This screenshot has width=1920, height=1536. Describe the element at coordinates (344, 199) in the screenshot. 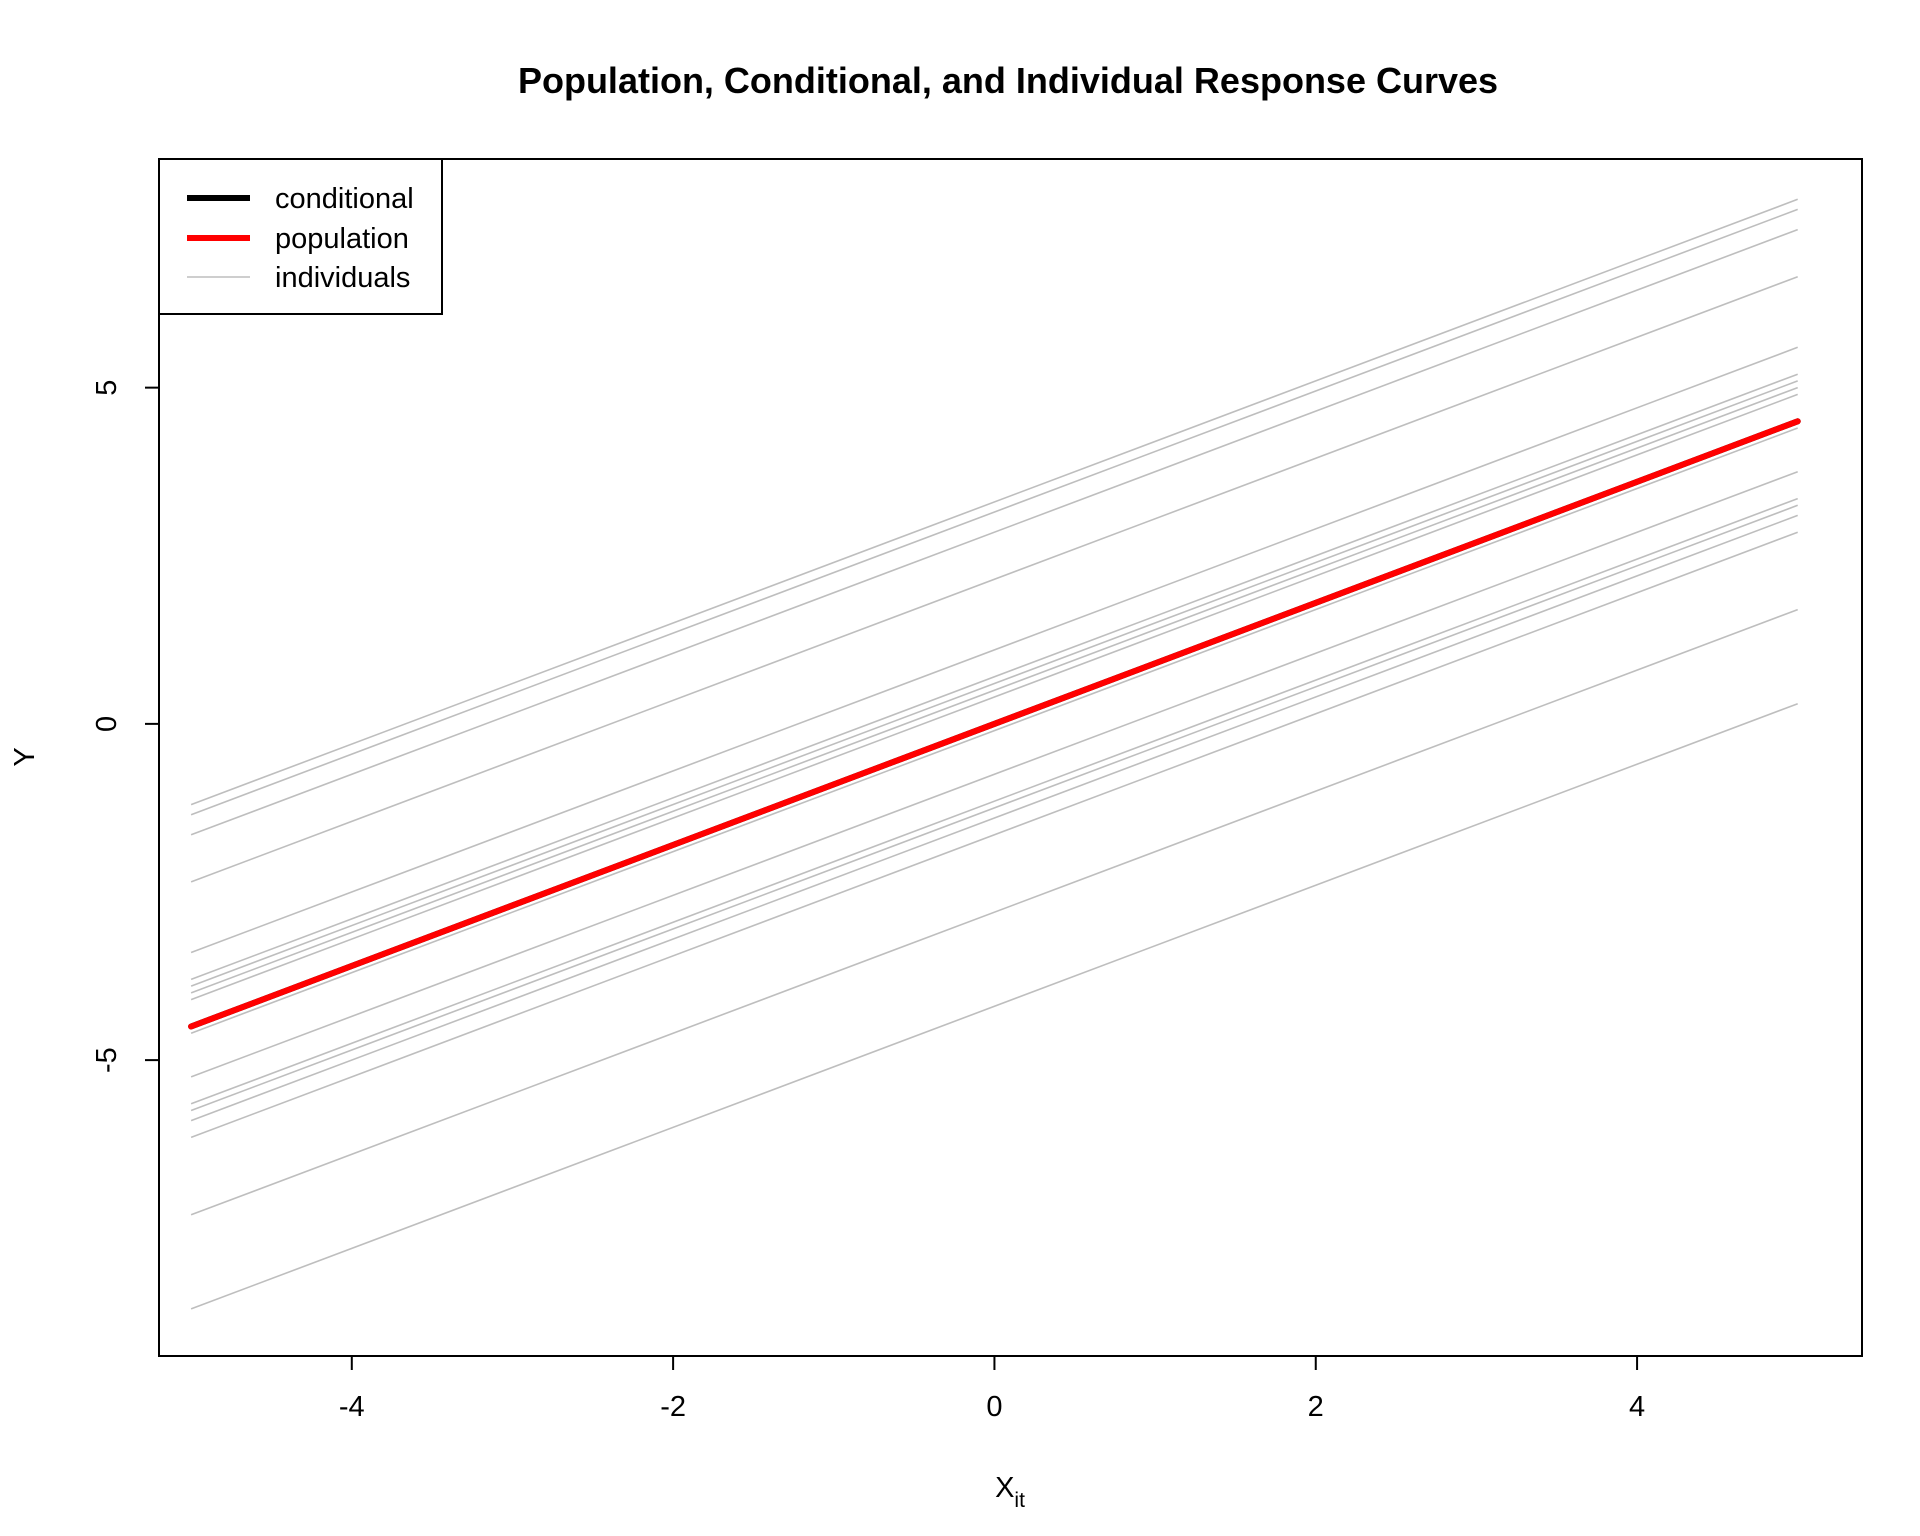

I see `legend-label-conditional: conditional` at that location.